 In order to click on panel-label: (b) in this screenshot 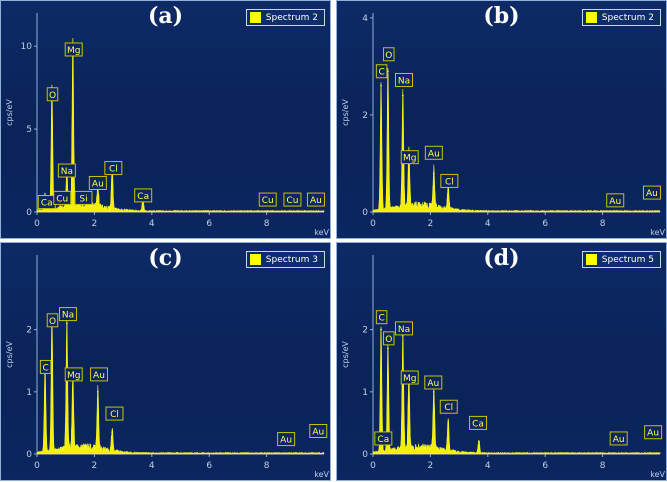, I will do `click(501, 16)`.